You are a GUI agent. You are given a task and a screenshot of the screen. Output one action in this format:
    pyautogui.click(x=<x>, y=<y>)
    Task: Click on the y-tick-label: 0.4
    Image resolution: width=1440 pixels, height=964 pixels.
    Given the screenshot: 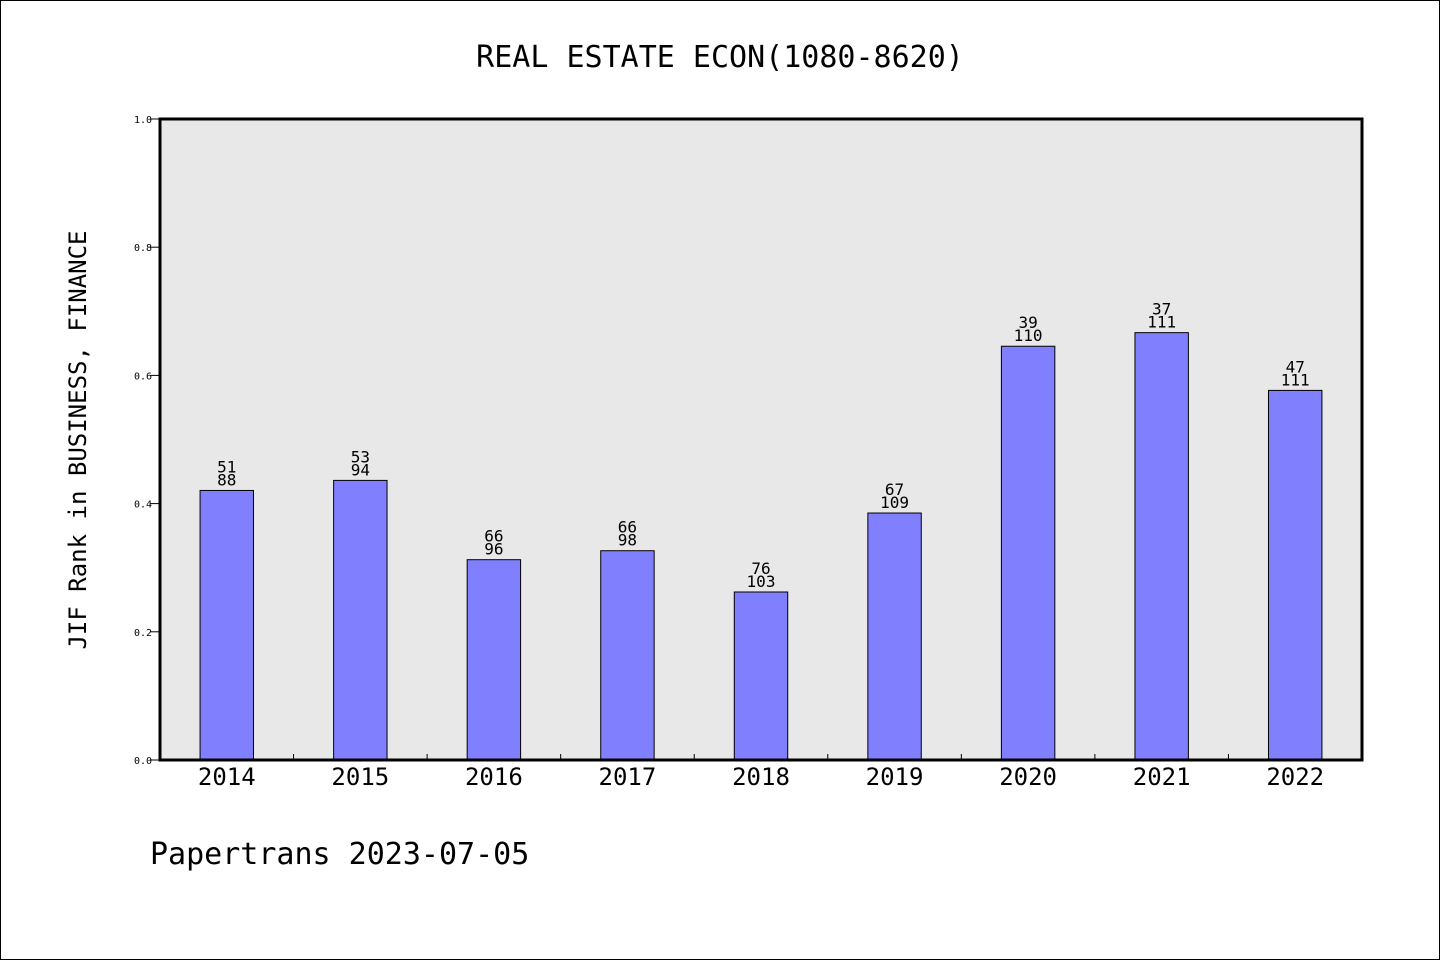 What is the action you would take?
    pyautogui.click(x=143, y=505)
    